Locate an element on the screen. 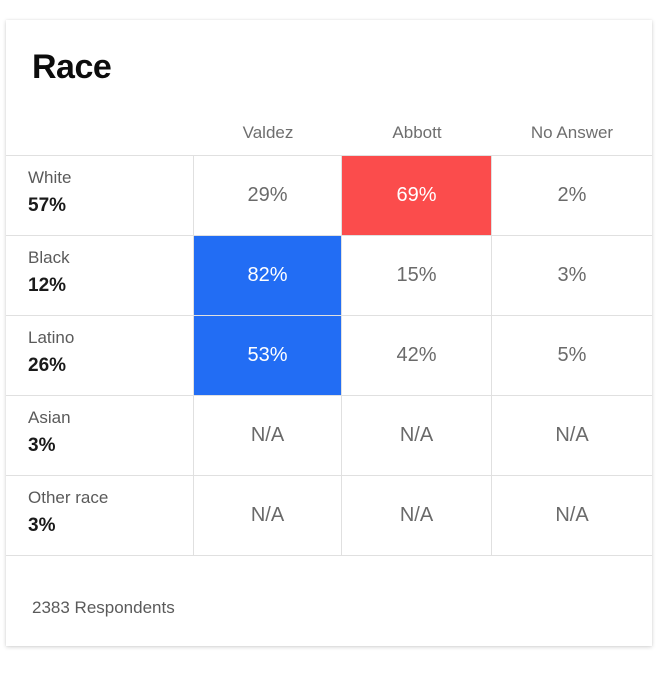  row-label-share: 26% is located at coordinates (47, 365).